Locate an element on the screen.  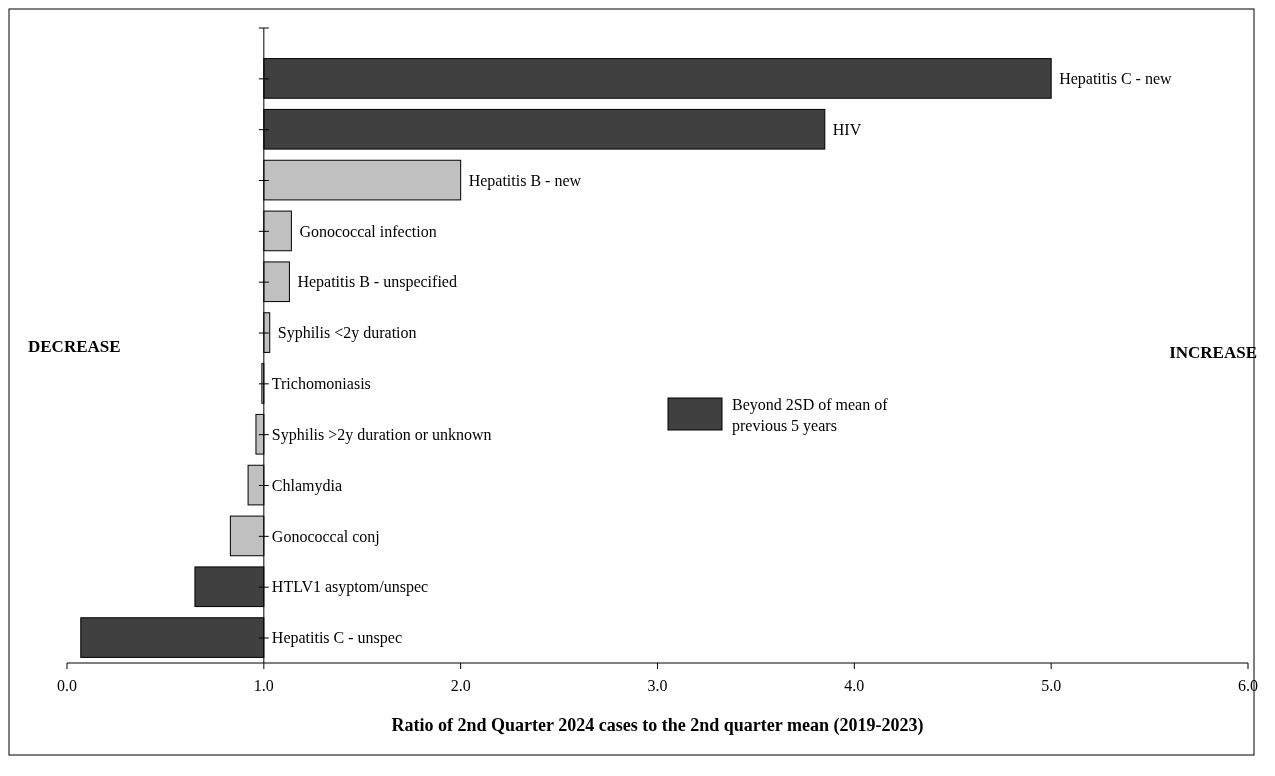
x-tick-label: 2.0 is located at coordinates (460, 685).